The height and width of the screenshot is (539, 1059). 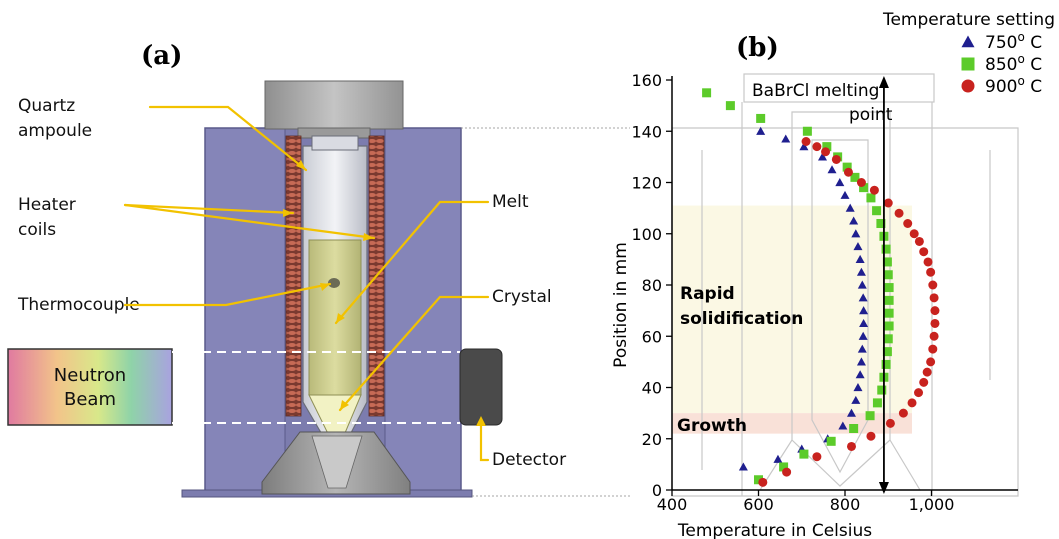 I want to click on thermocouple-tip, so click(x=334, y=283).